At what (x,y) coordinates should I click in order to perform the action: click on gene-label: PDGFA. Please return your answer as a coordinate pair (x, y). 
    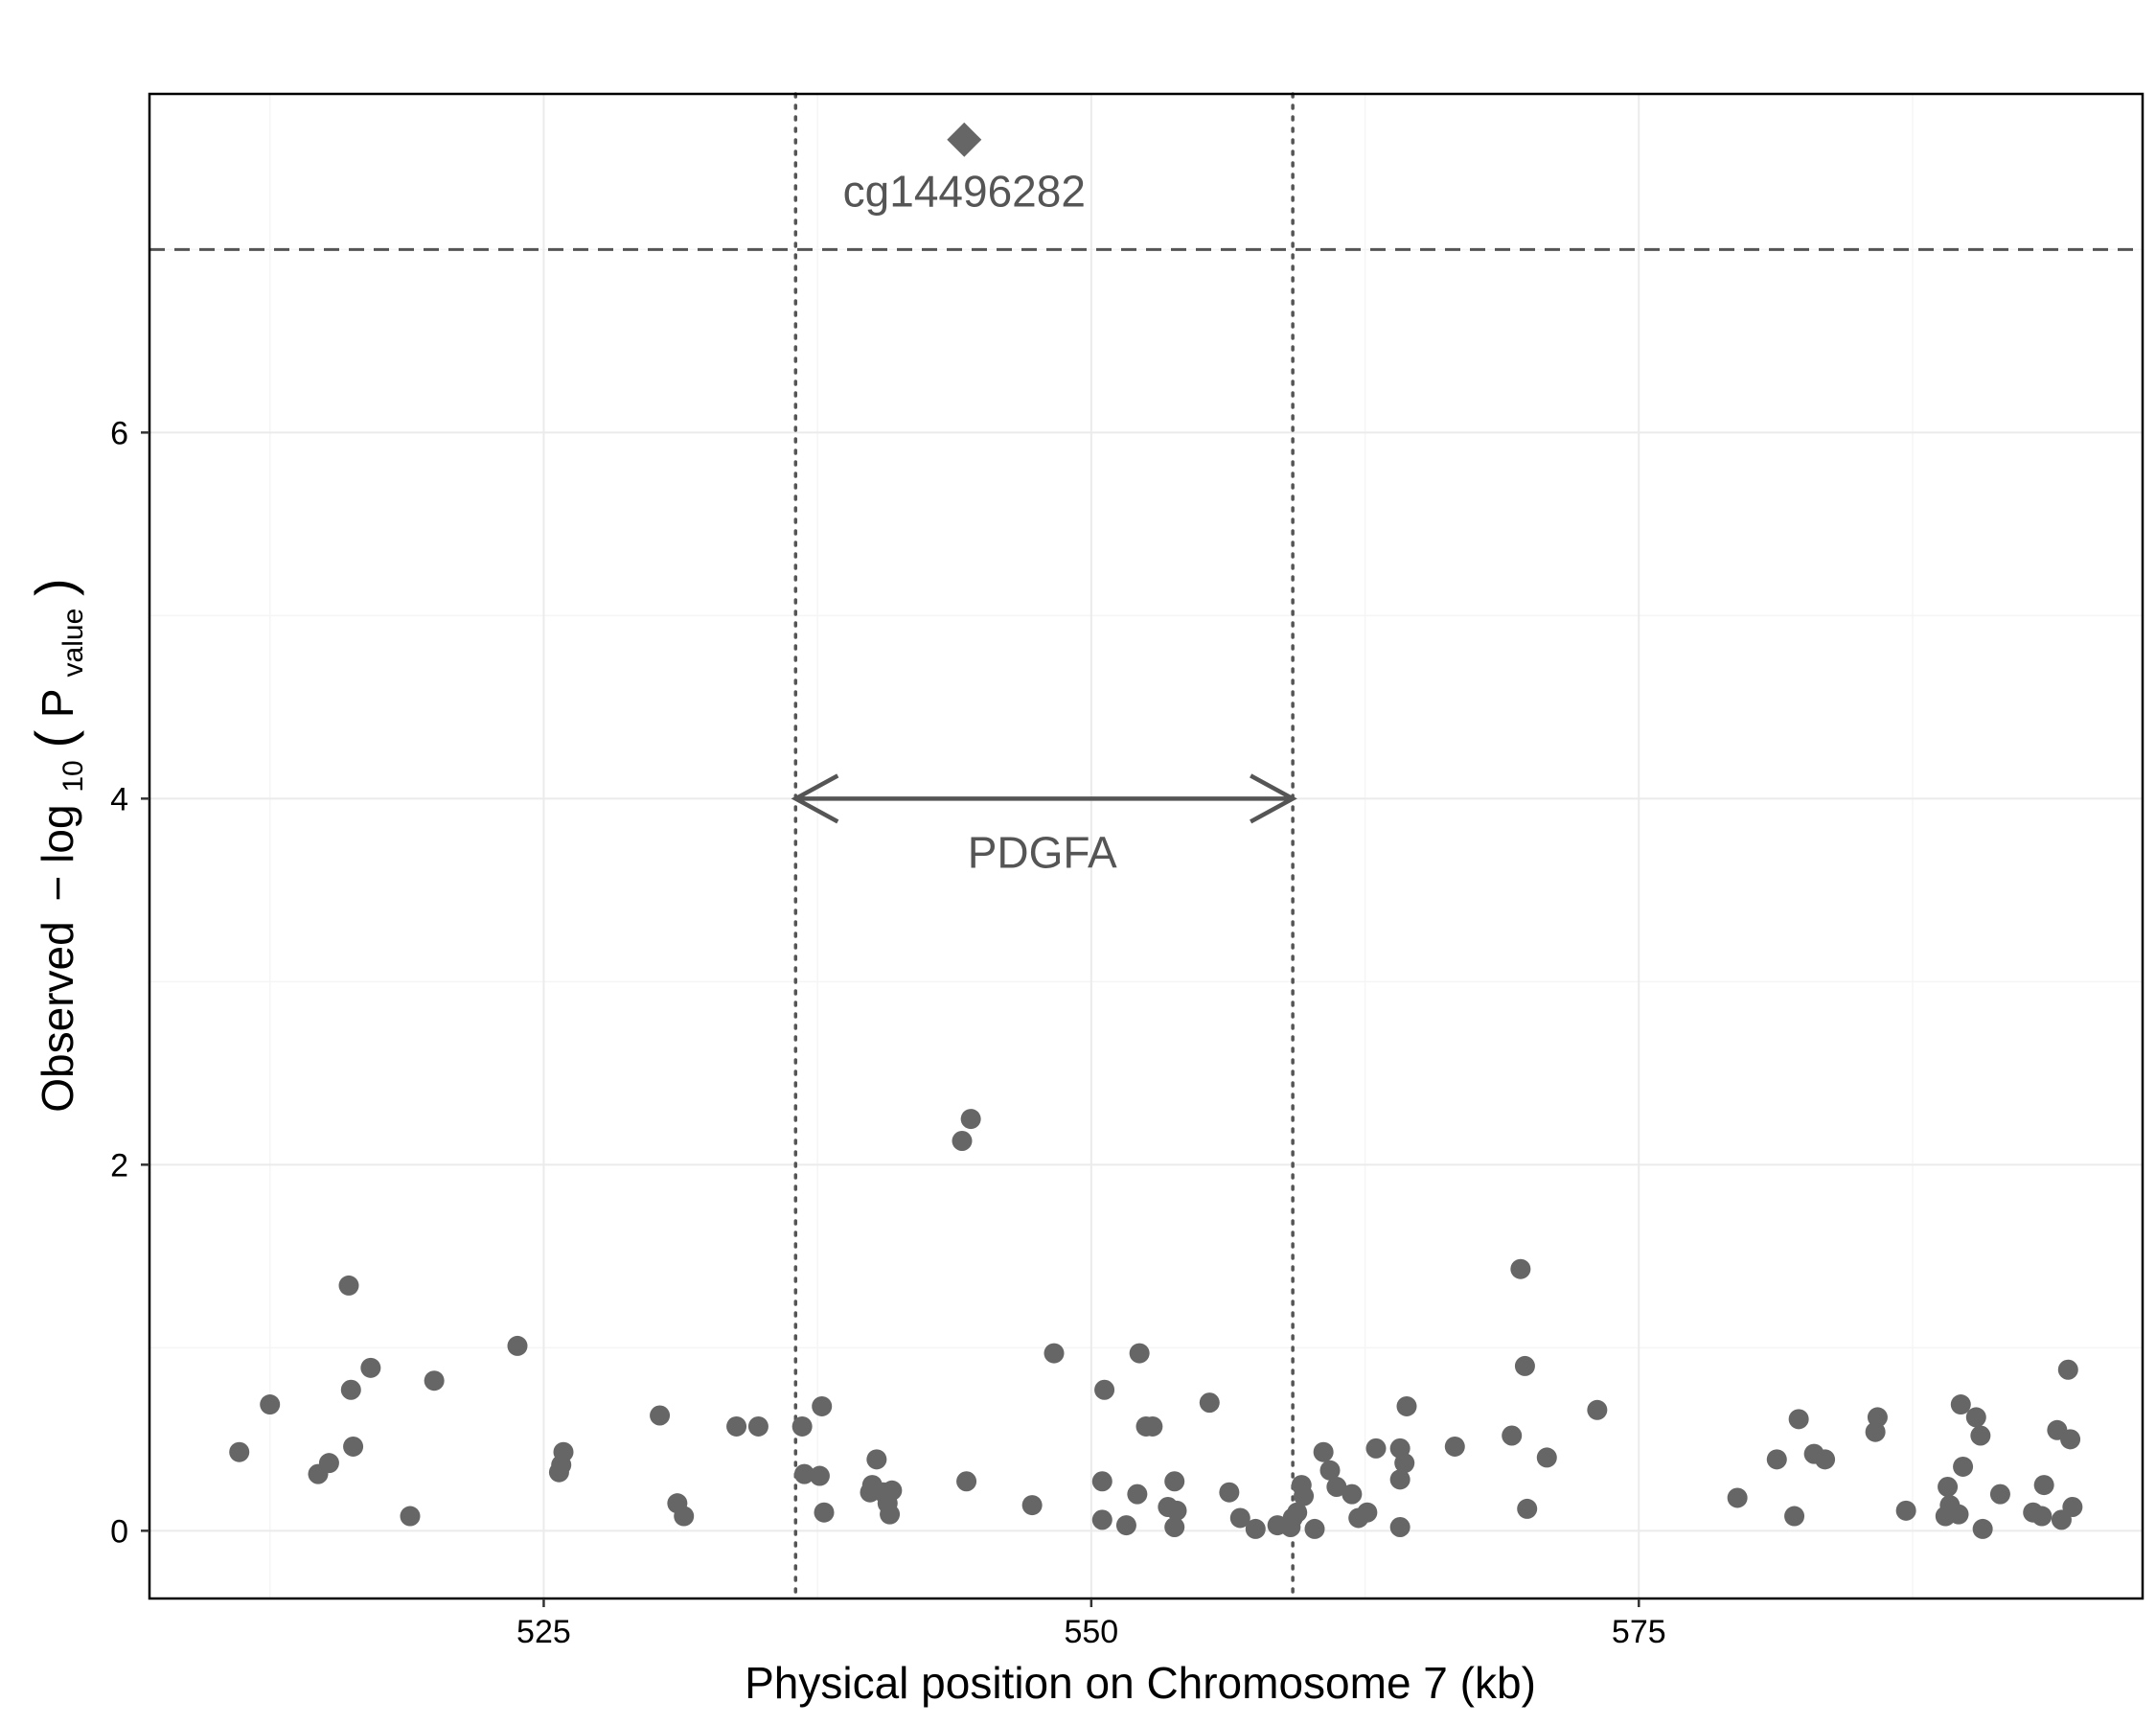
    Looking at the image, I should click on (1042, 852).